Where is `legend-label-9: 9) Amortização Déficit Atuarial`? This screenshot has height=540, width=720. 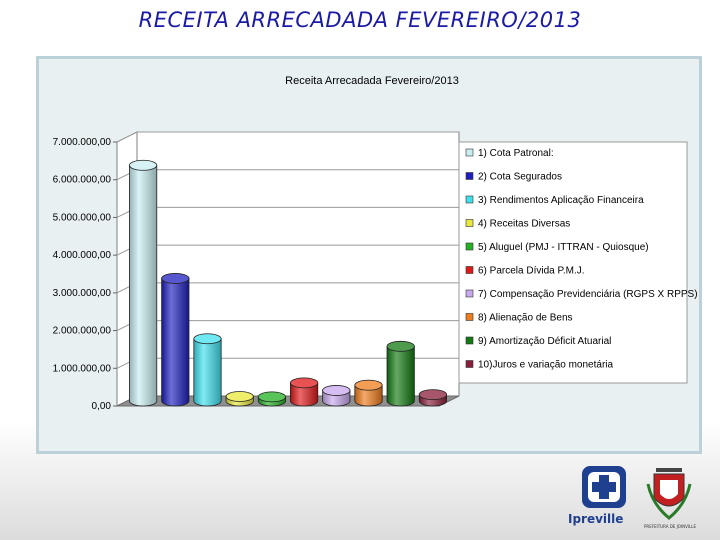
legend-label-9: 9) Amortização Déficit Atuarial is located at coordinates (544, 341).